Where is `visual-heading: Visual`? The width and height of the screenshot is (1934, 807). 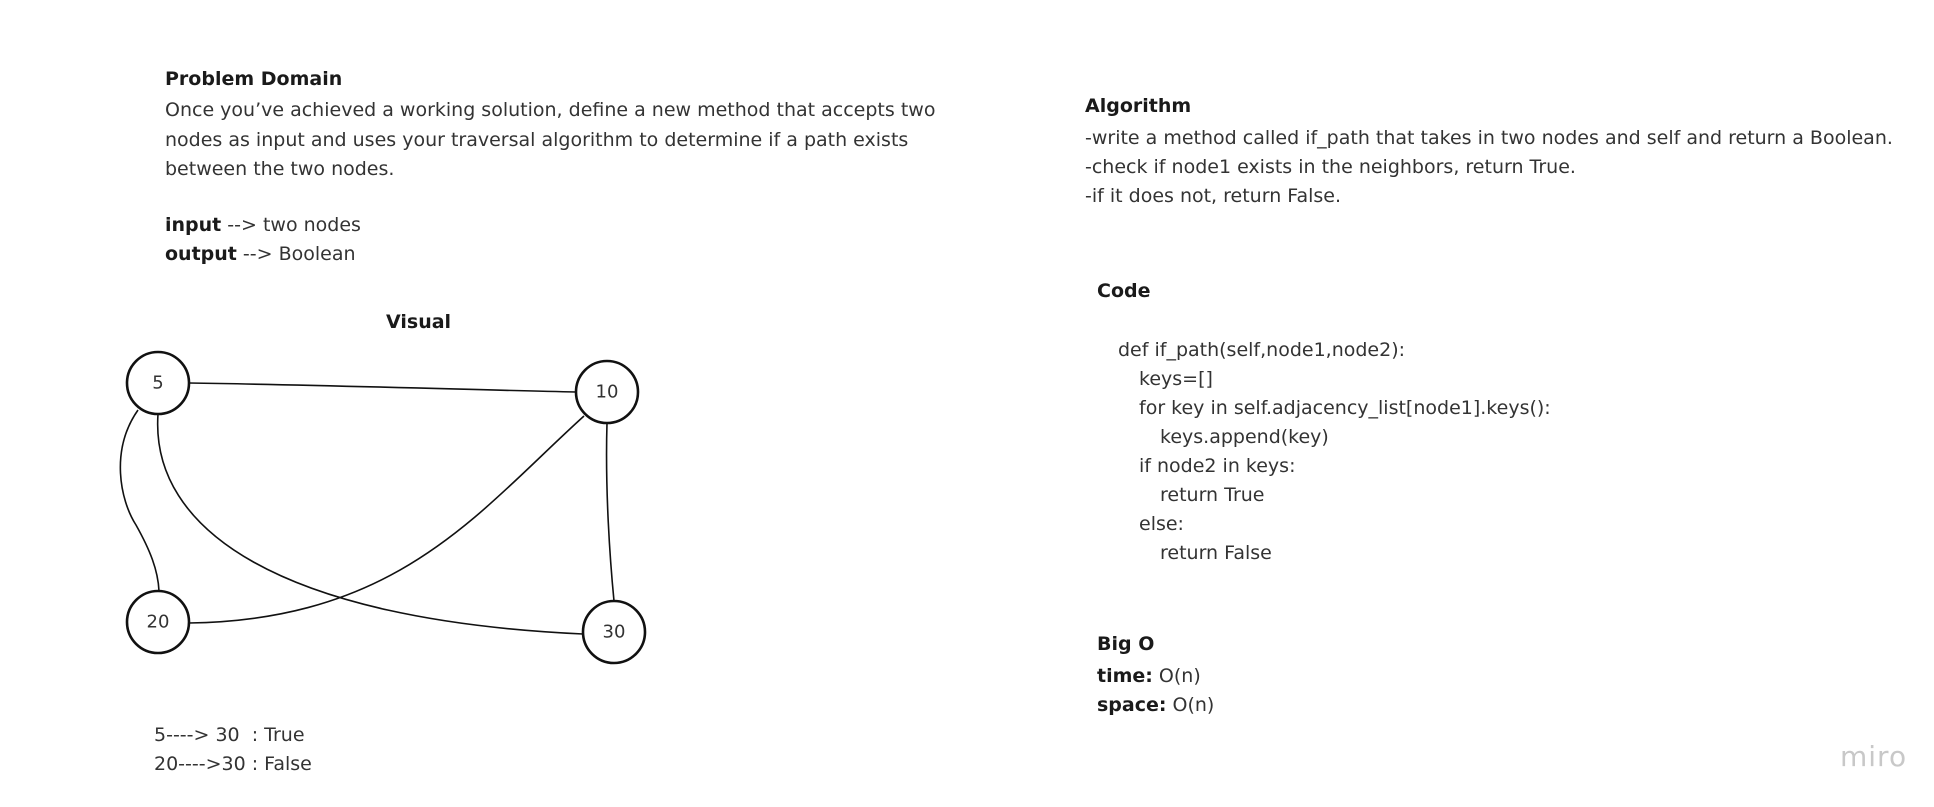 visual-heading: Visual is located at coordinates (419, 322).